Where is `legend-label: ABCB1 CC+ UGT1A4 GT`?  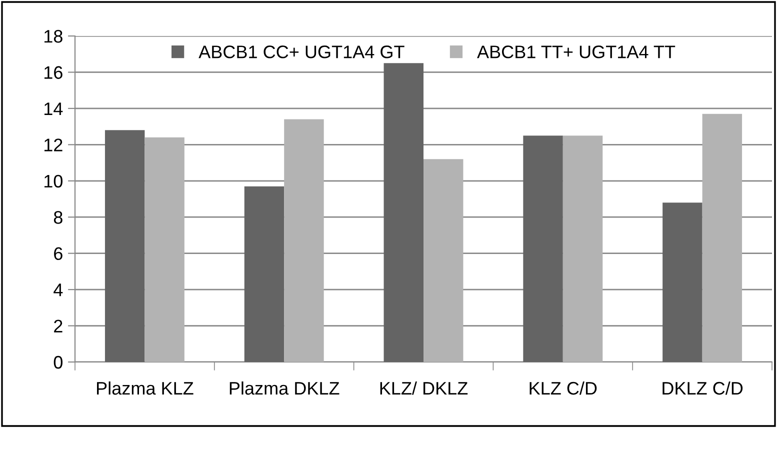 legend-label: ABCB1 CC+ UGT1A4 GT is located at coordinates (301, 52).